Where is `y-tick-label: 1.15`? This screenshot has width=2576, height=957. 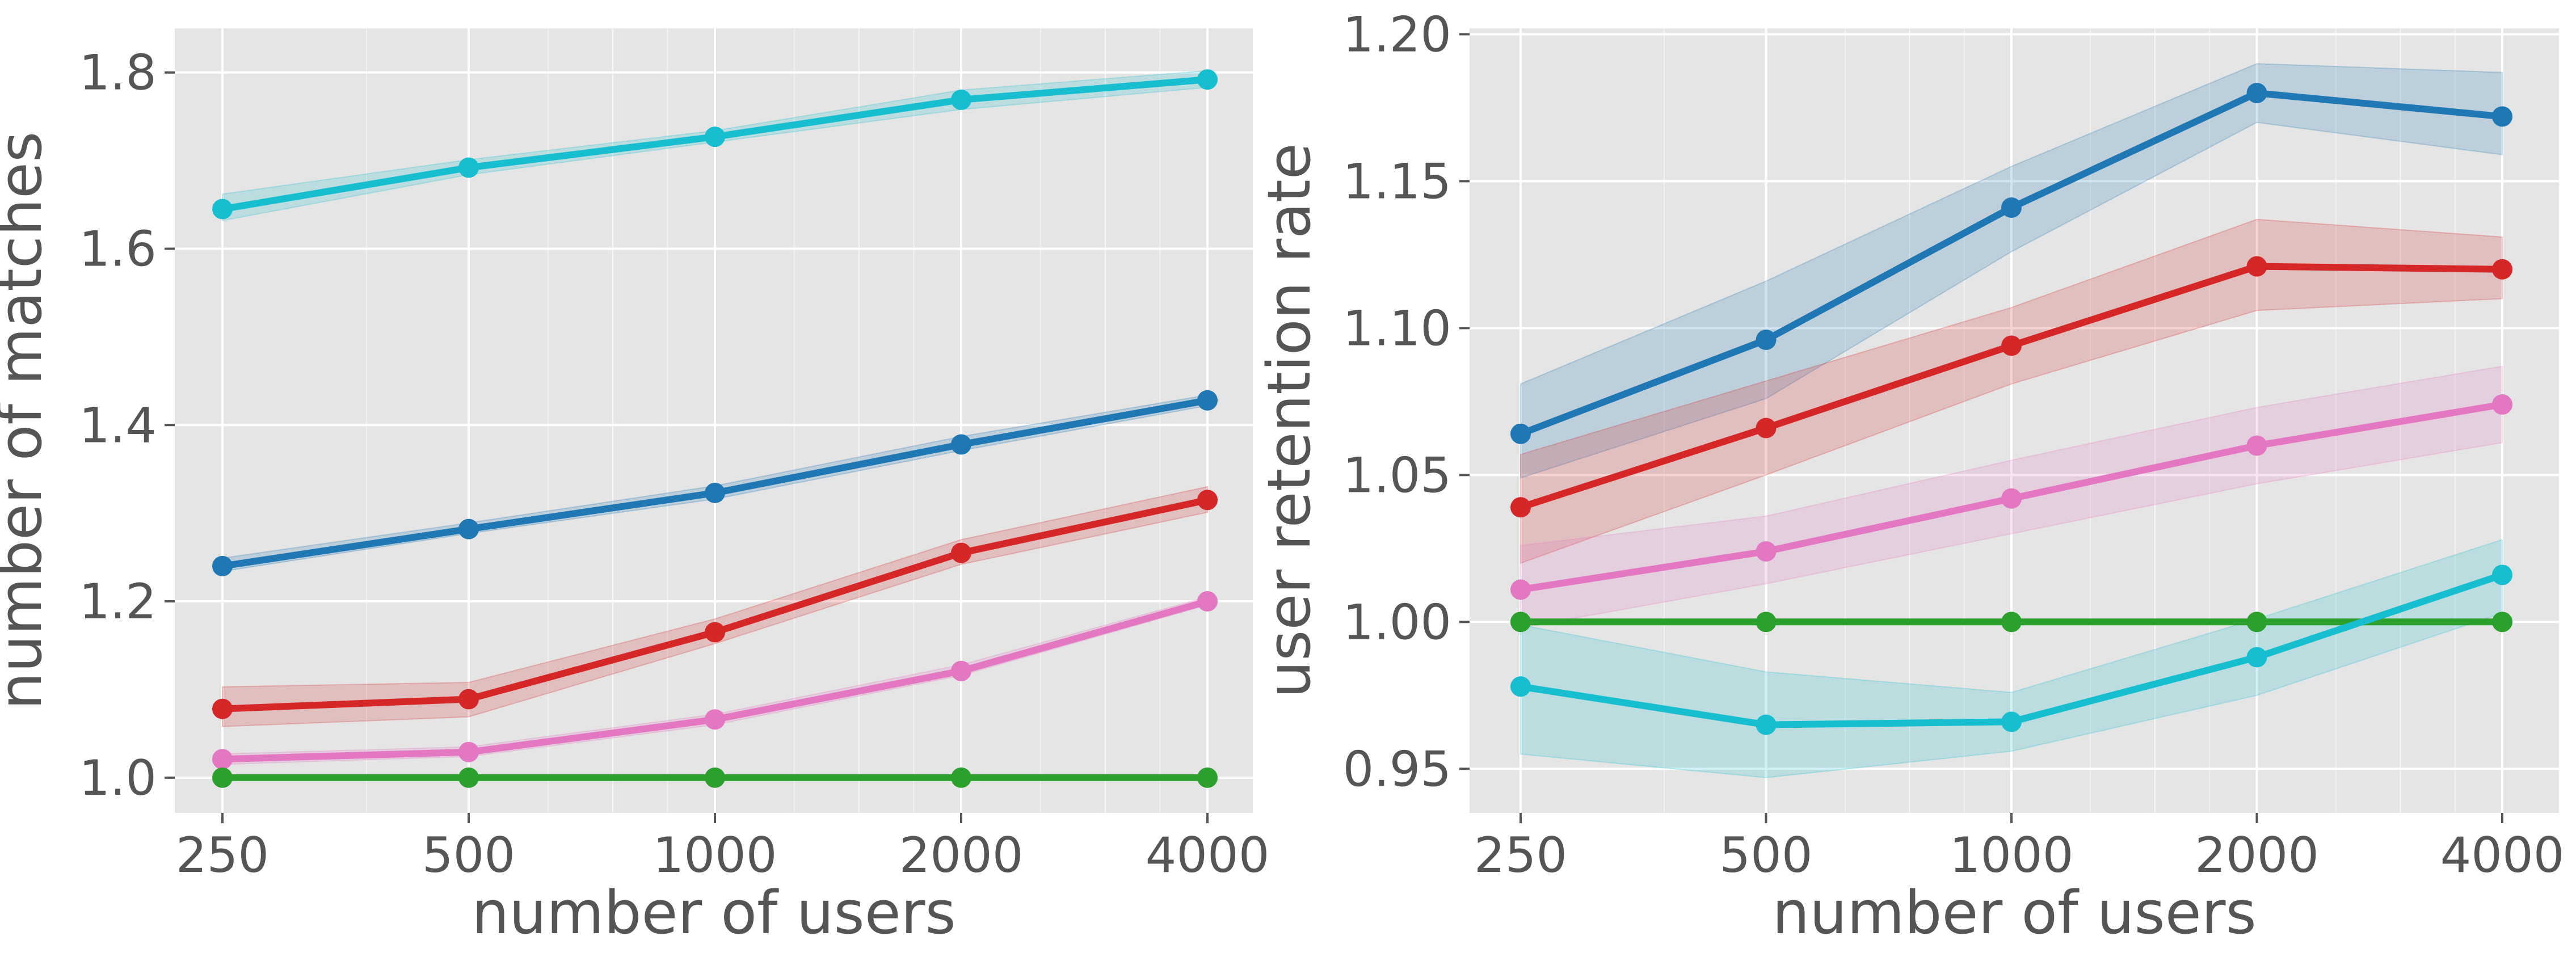 y-tick-label: 1.15 is located at coordinates (1397, 181).